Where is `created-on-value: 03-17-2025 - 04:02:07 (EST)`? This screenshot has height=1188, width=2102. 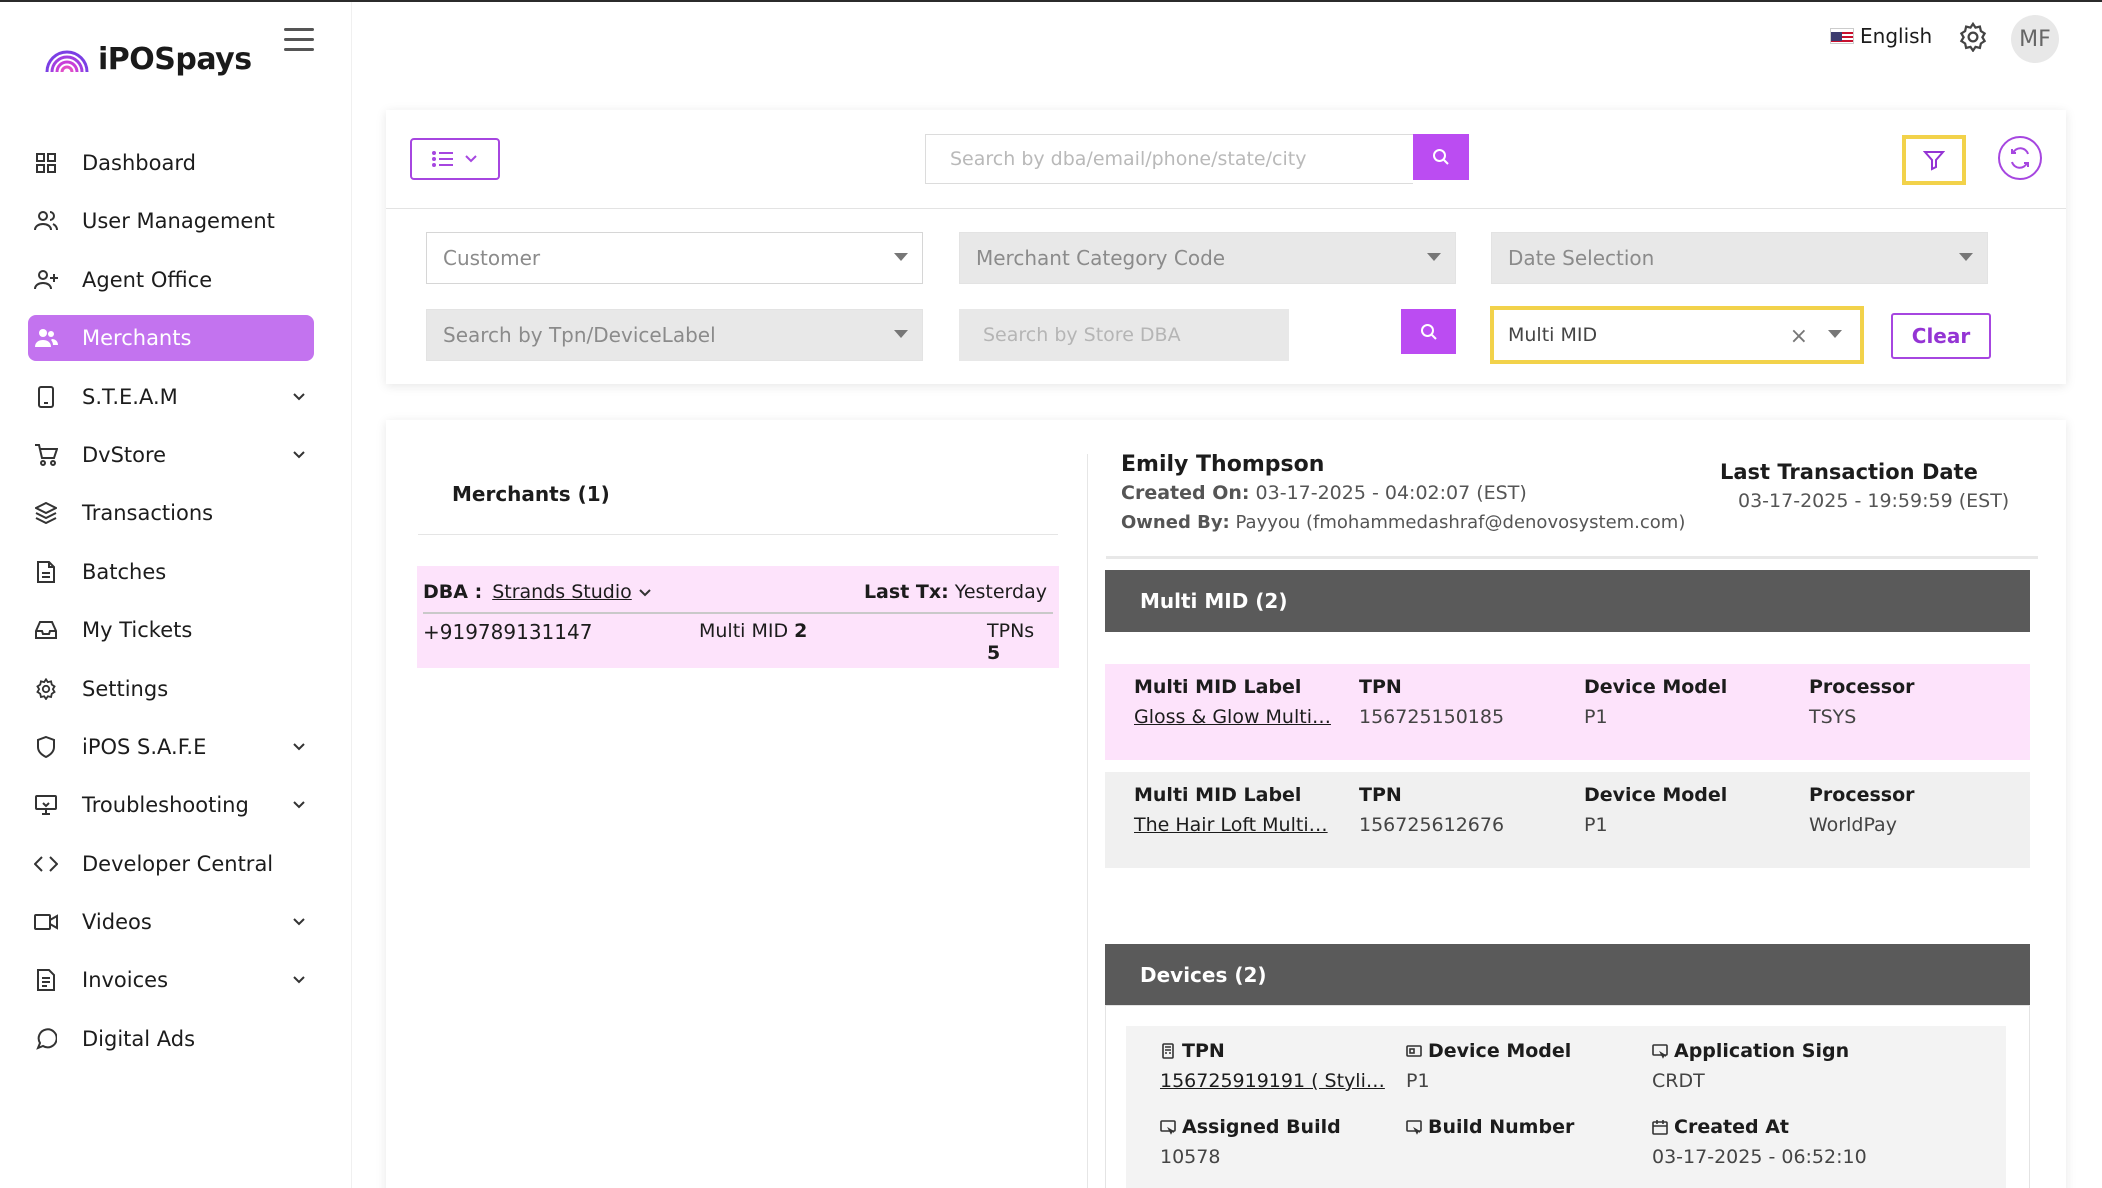 created-on-value: 03-17-2025 - 04:02:07 (EST) is located at coordinates (1391, 493).